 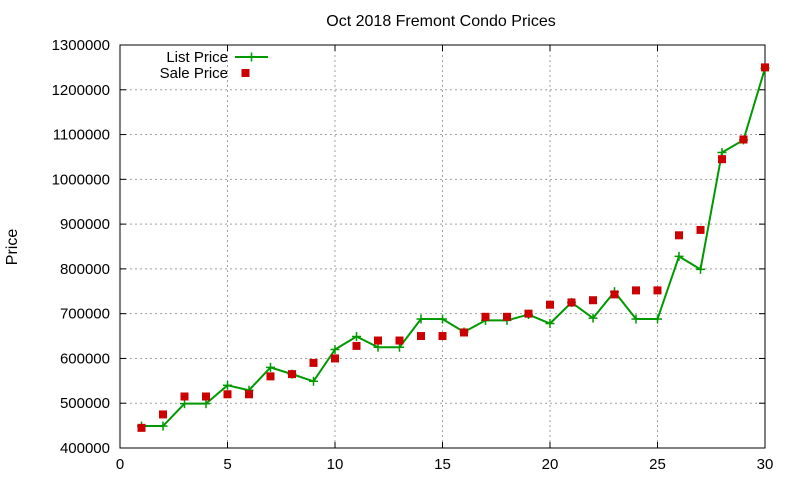 What do you see at coordinates (81, 90) in the screenshot?
I see `y-tick-label: 1200000` at bounding box center [81, 90].